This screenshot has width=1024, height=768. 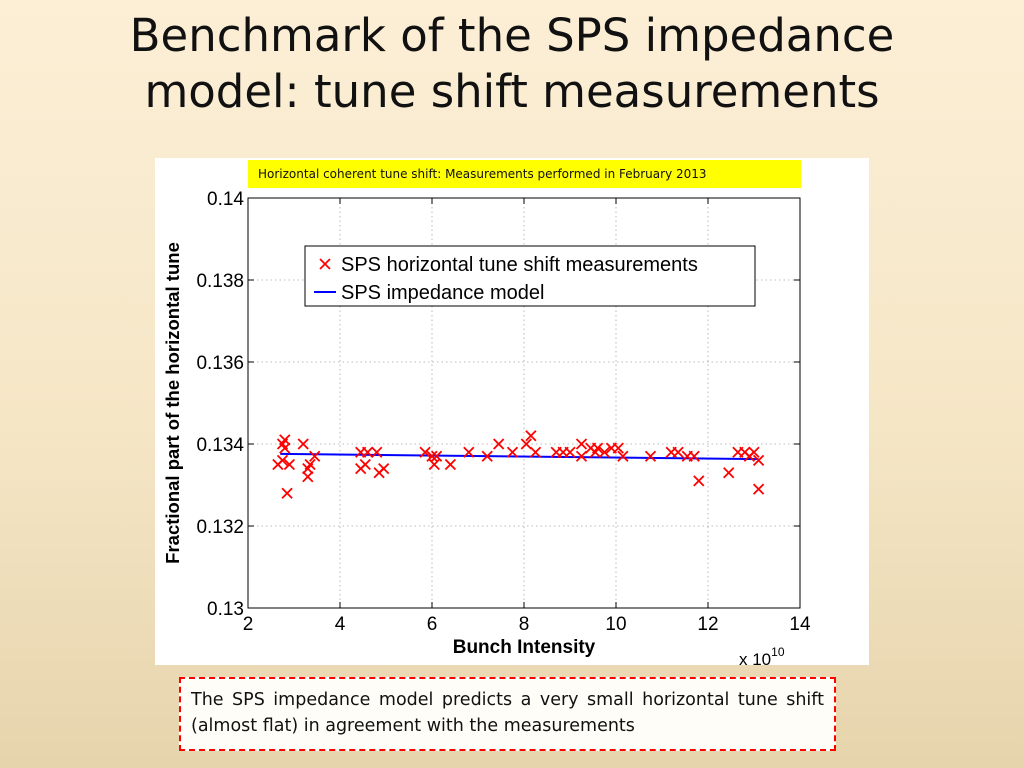 I want to click on x-tick-label: 8, so click(x=524, y=624).